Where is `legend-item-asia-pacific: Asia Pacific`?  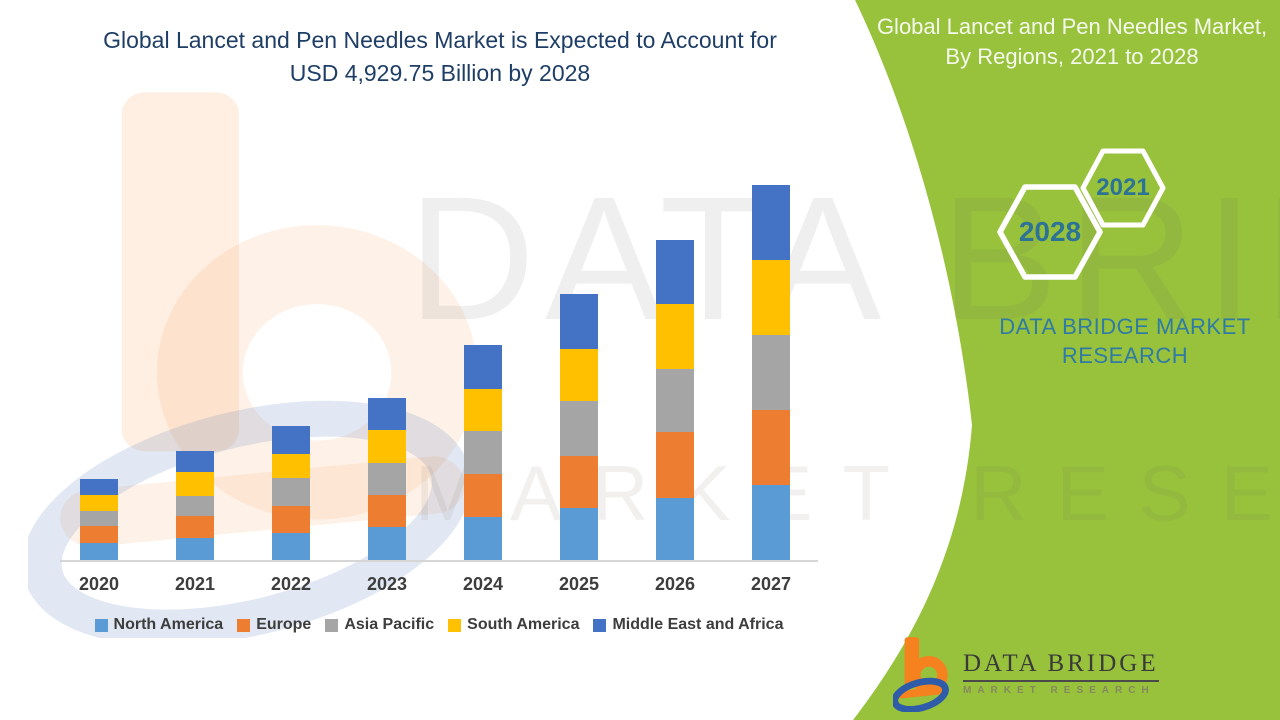 legend-item-asia-pacific: Asia Pacific is located at coordinates (379, 625).